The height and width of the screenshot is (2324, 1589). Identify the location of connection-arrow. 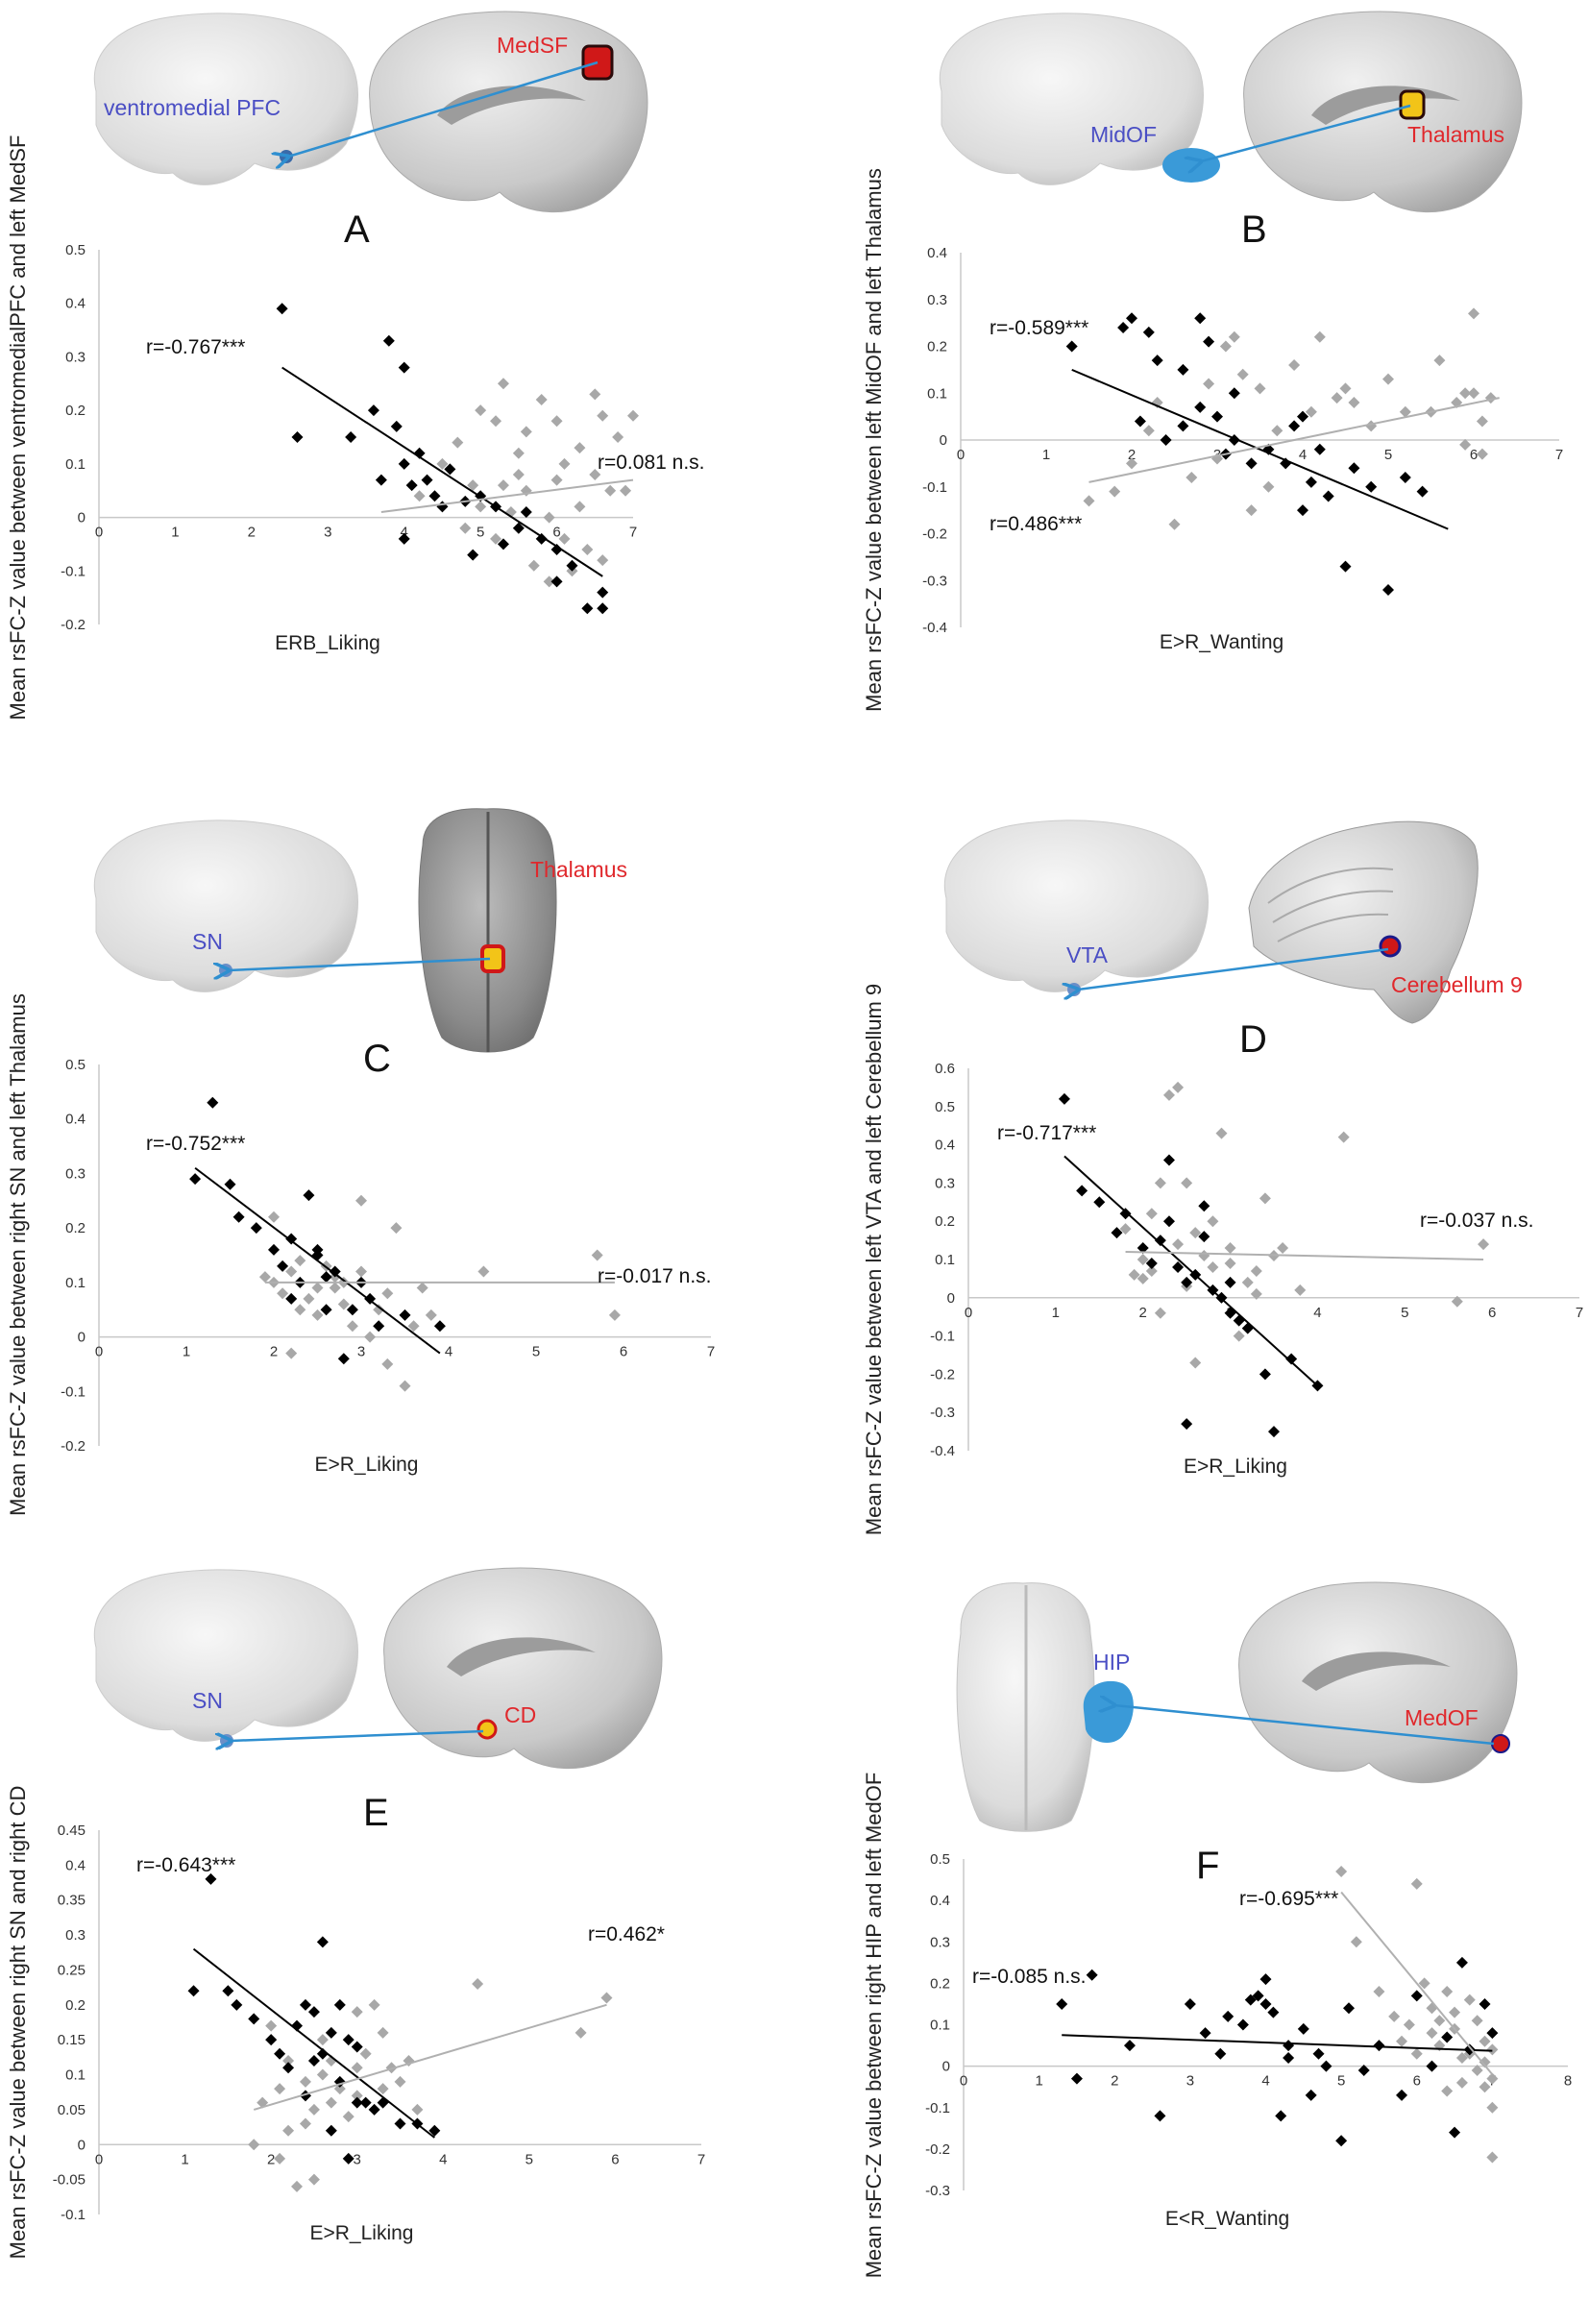
(443, 109).